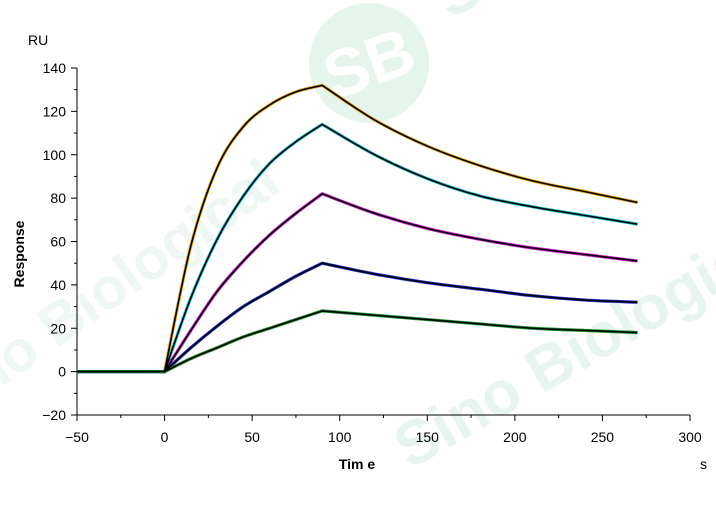  Describe the element at coordinates (58, 285) in the screenshot. I see `y-tick-label: 40` at that location.